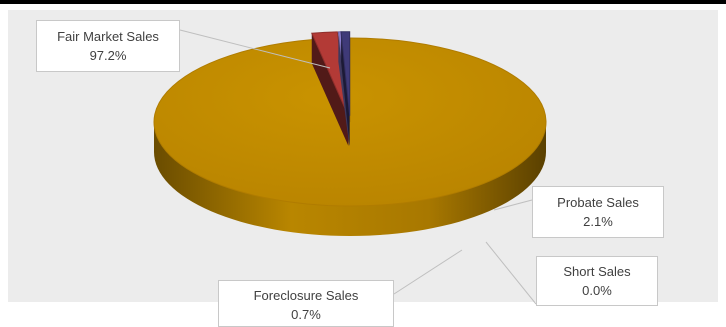 The image size is (726, 327). Describe the element at coordinates (511, 273) in the screenshot. I see `leader-short-sales` at that location.